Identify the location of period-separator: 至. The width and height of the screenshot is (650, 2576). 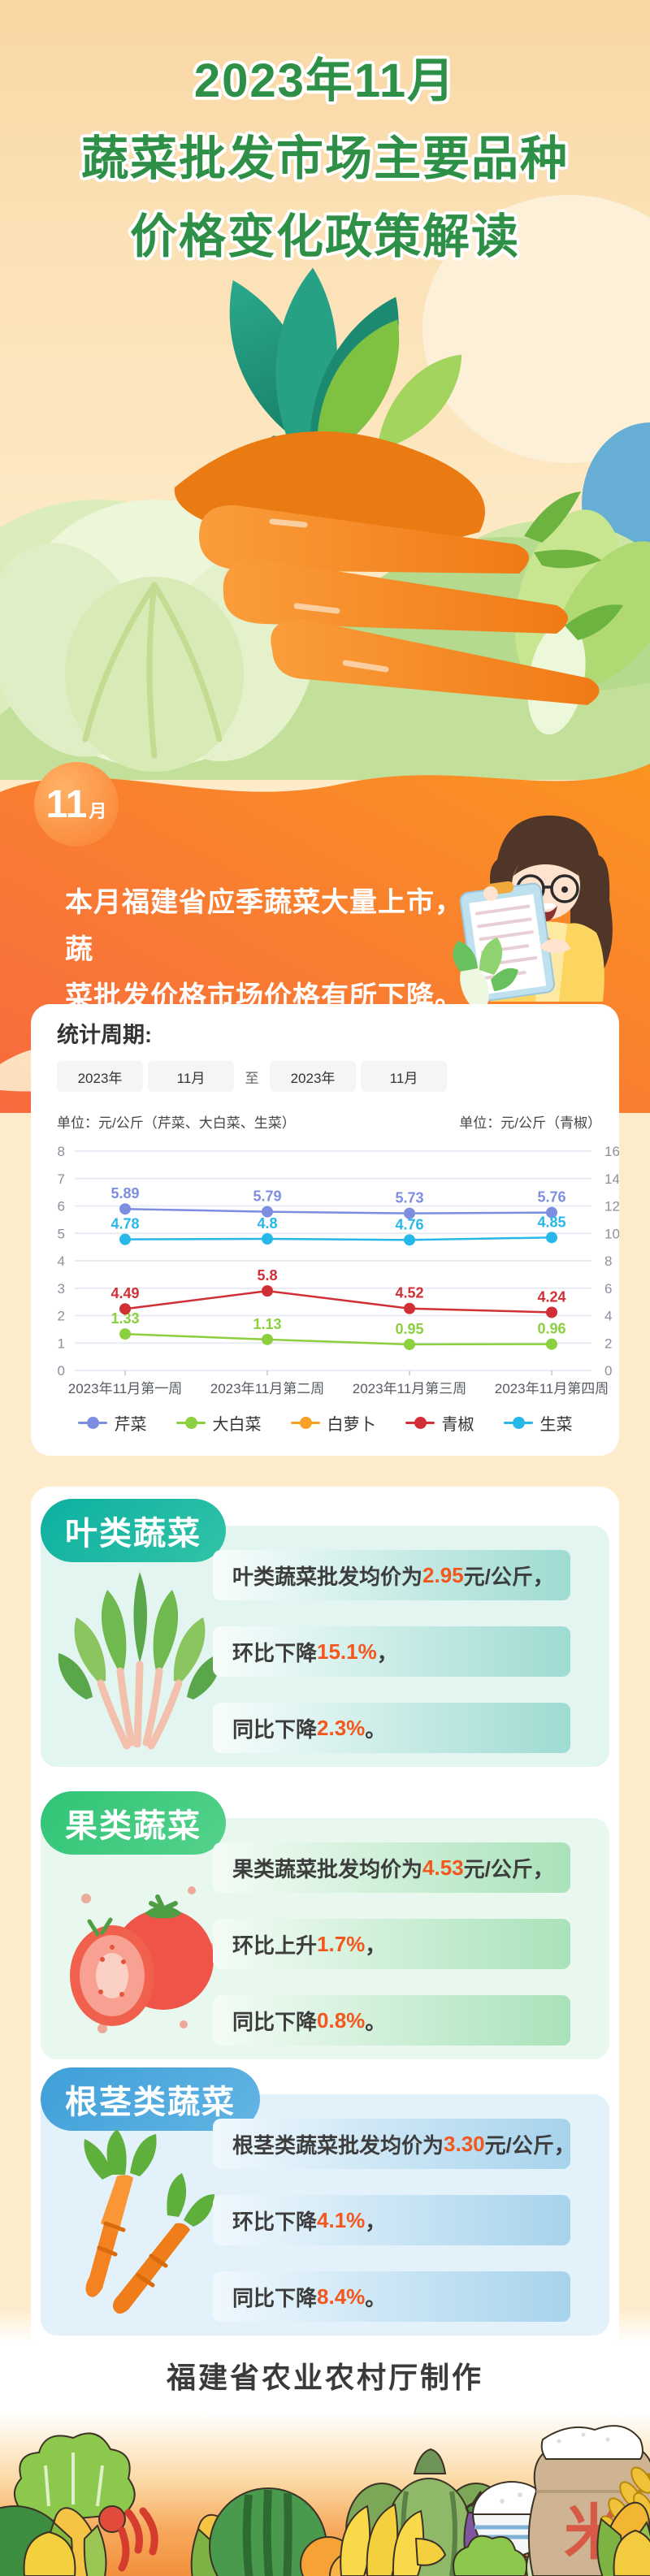
(252, 1078).